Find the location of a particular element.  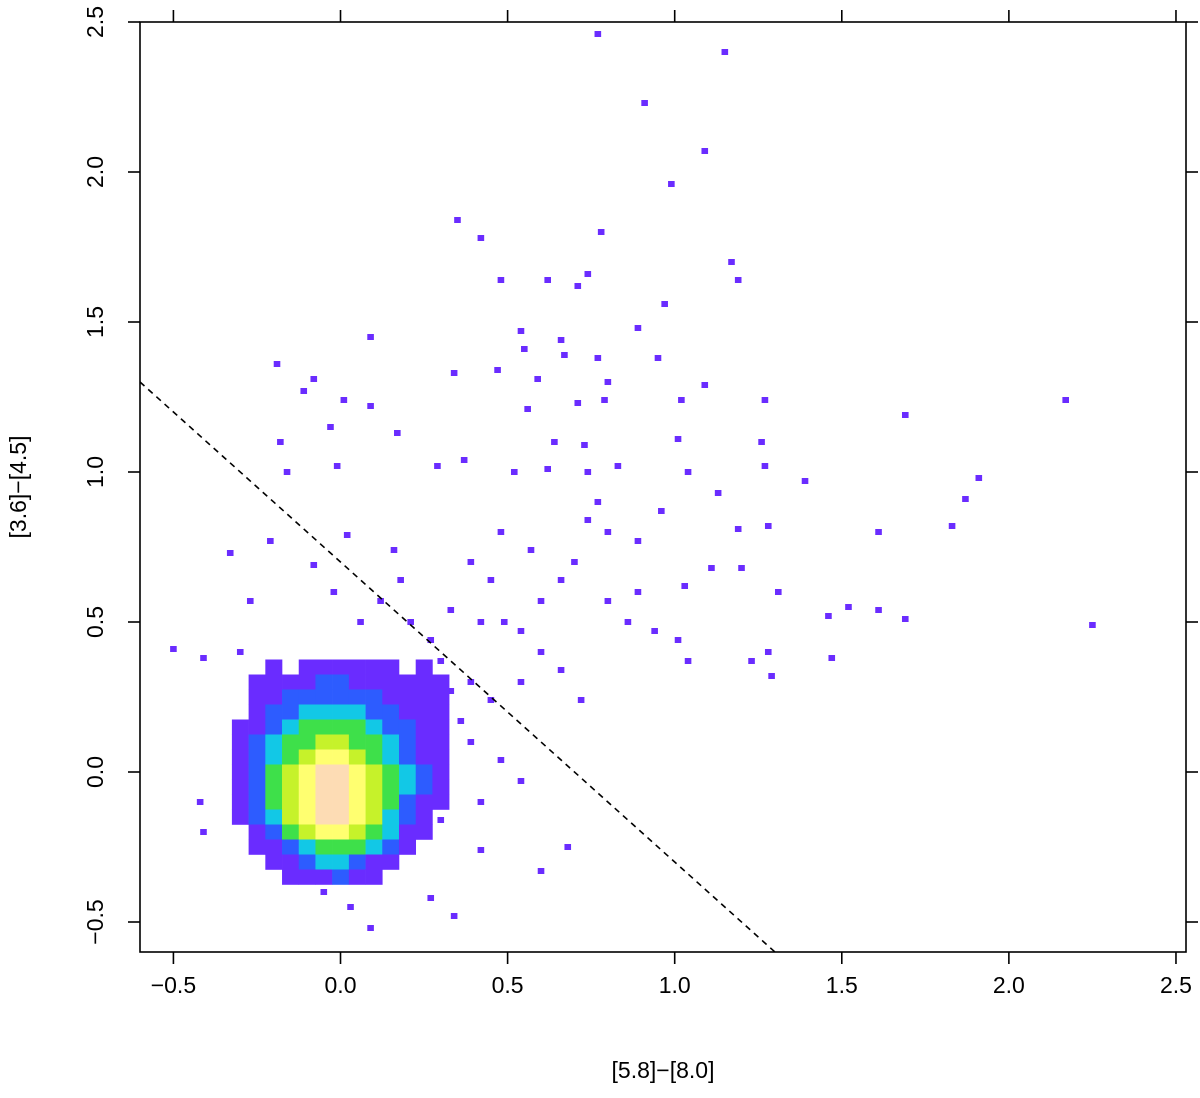

x-tick-label: 0.5 is located at coordinates (508, 985).